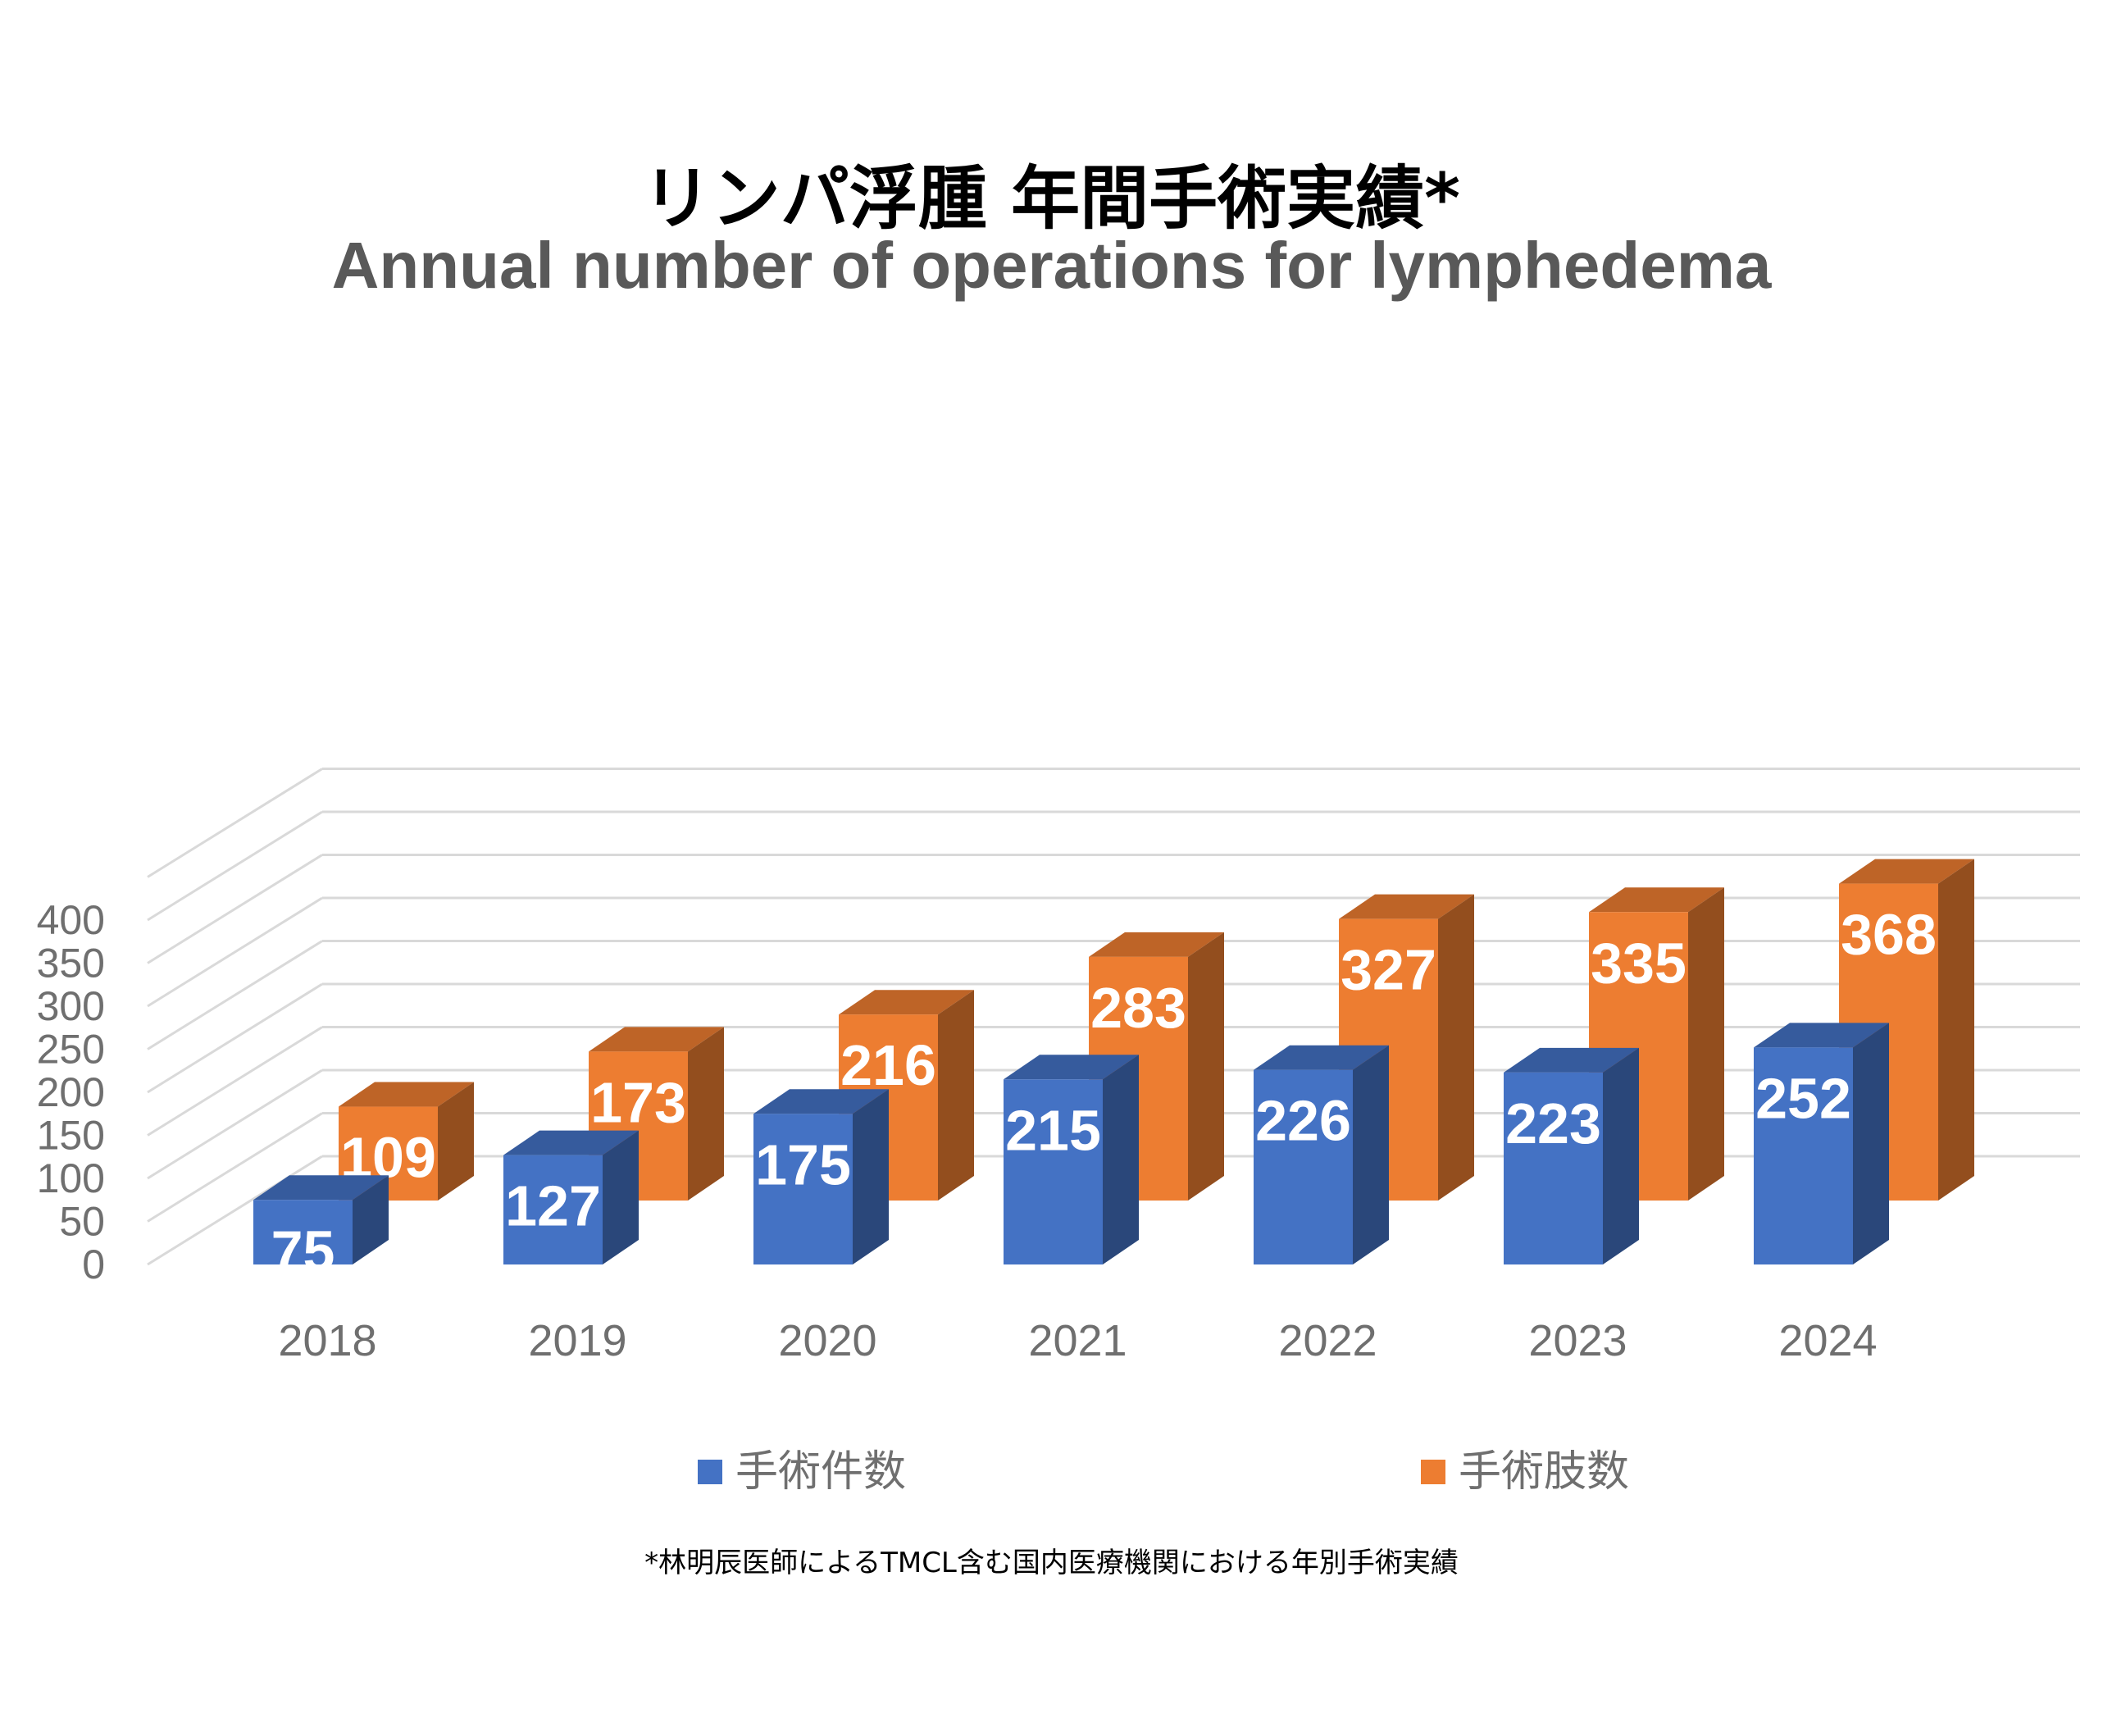 This screenshot has width=2103, height=1736. I want to click on data-label: 75, so click(303, 1251).